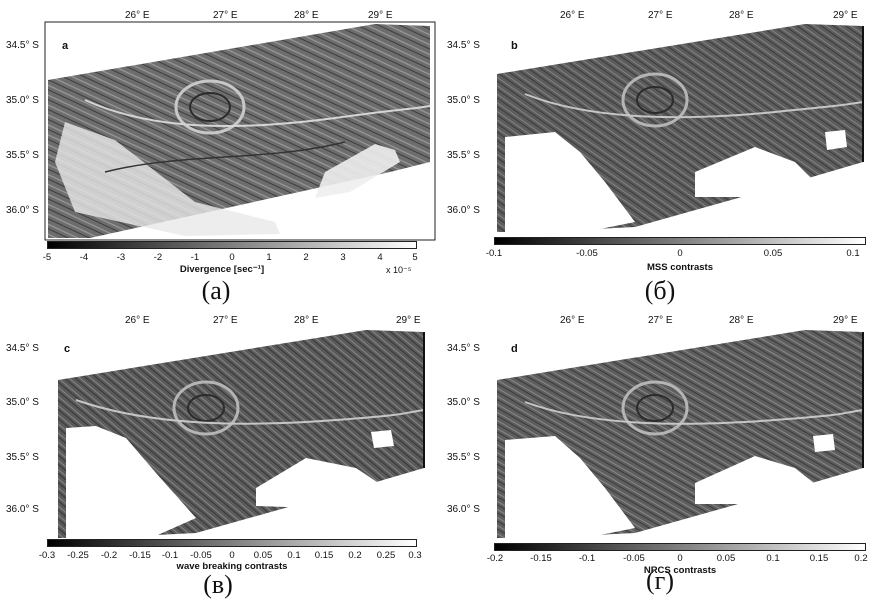 This screenshot has width=874, height=602. Describe the element at coordinates (241, 434) in the screenshot. I see `wave-breaking-contrast-map-image` at that location.